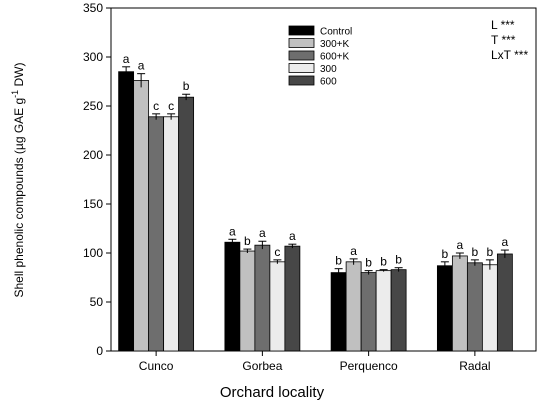  I want to click on annotations: L ***T ***LxT ***, so click(509, 40).